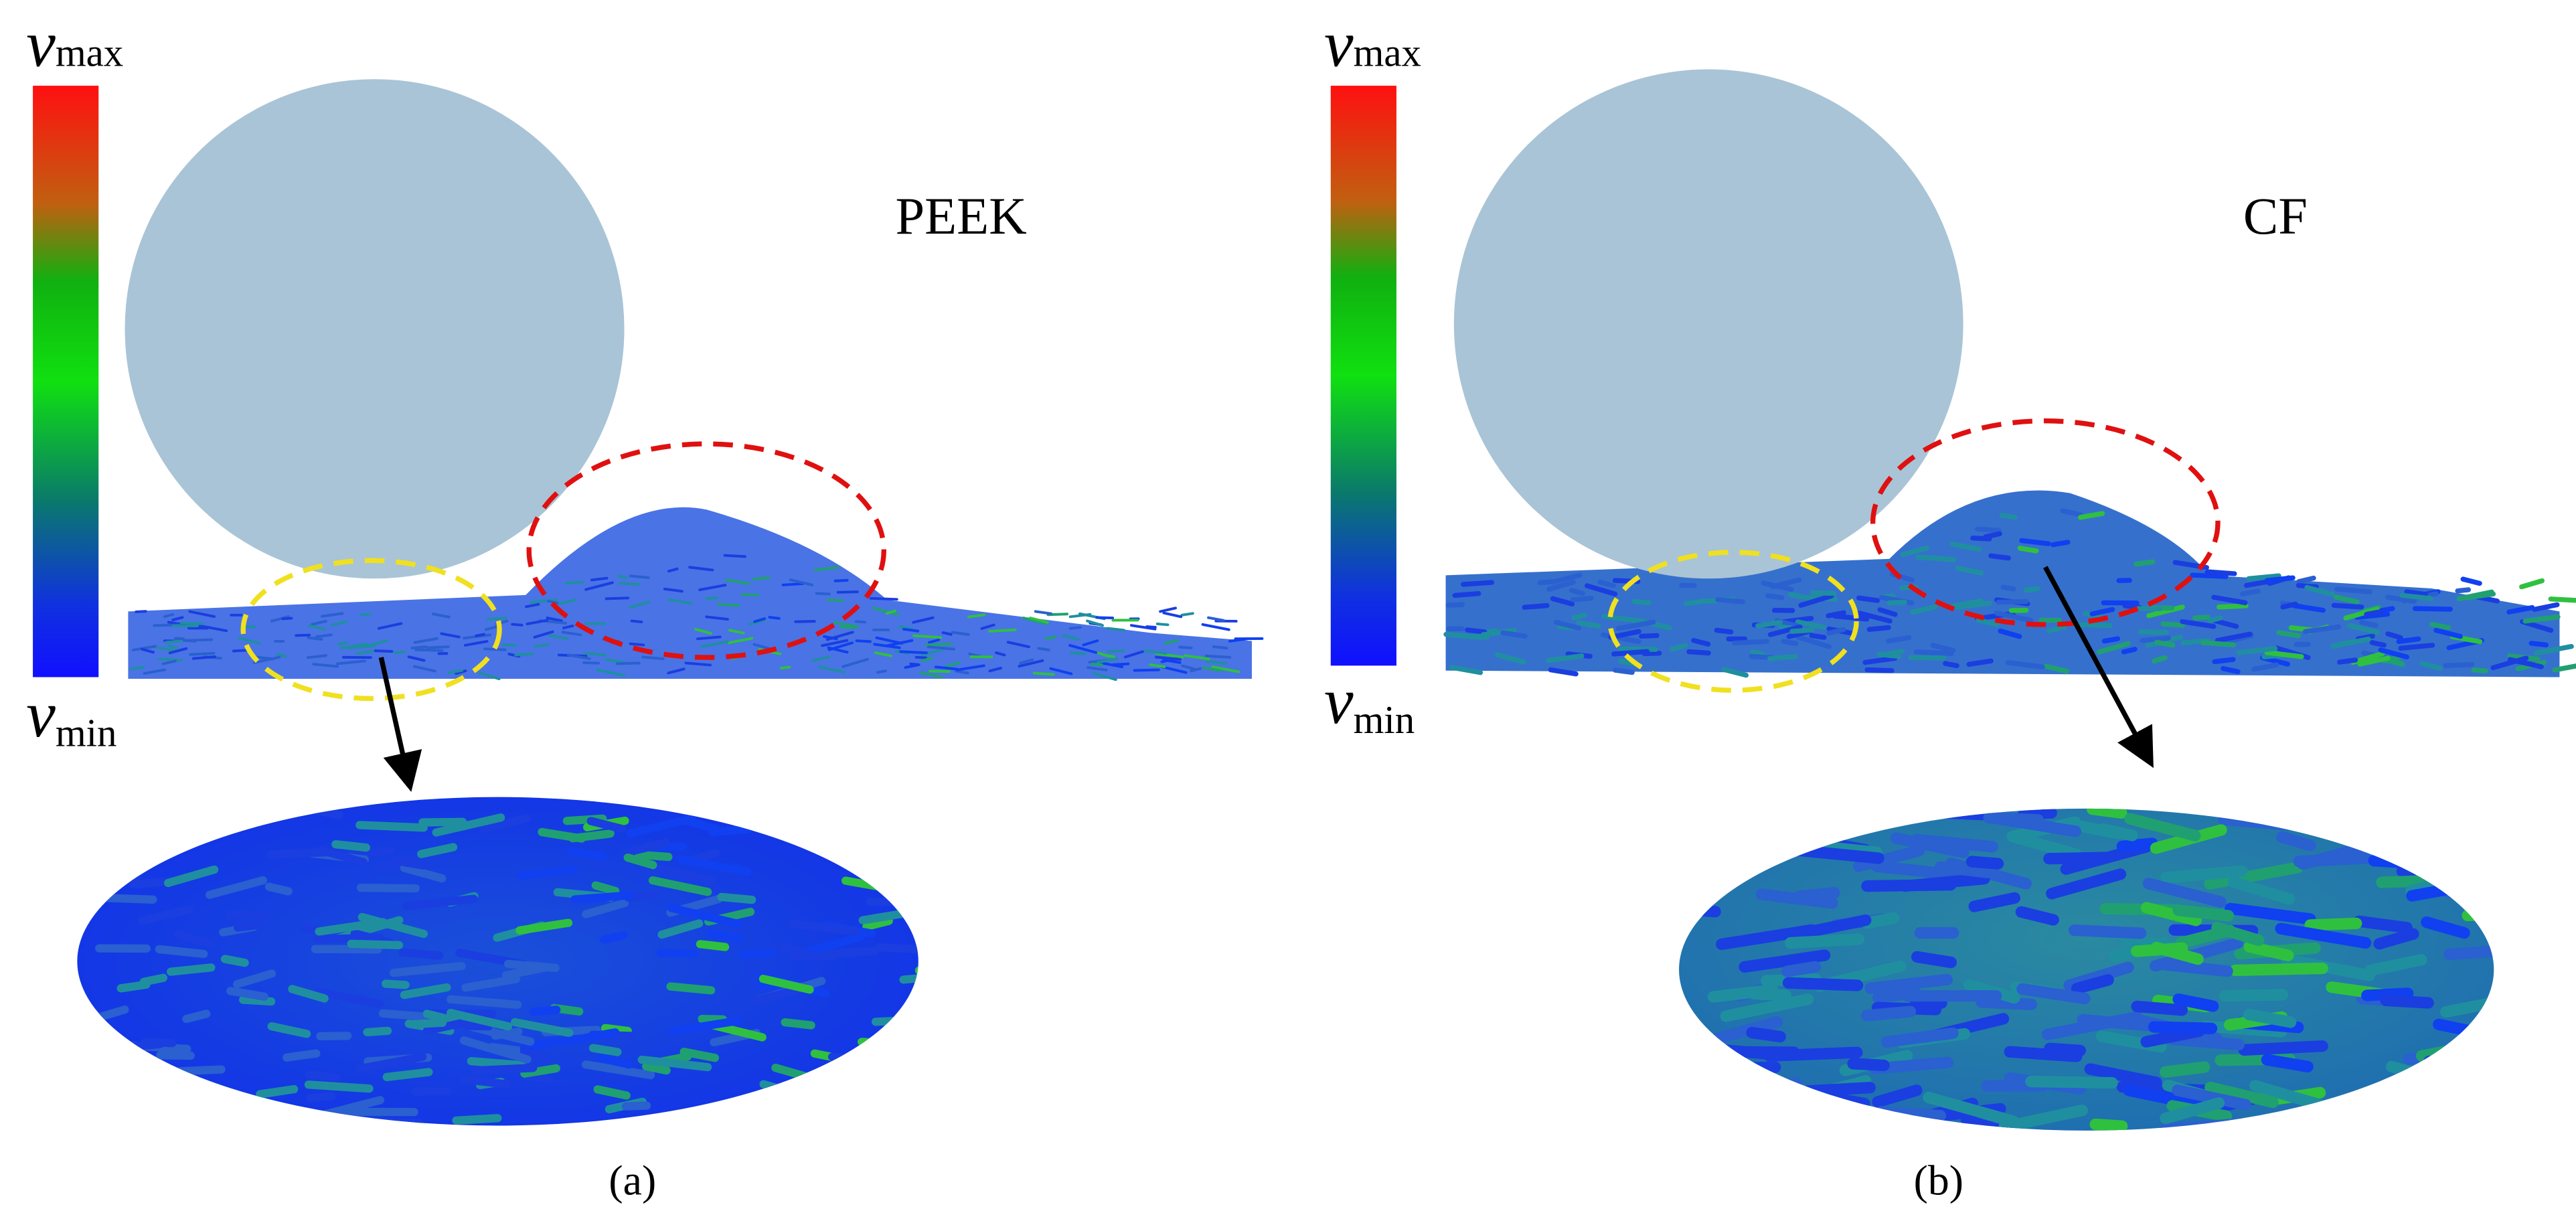 The height and width of the screenshot is (1213, 2576). What do you see at coordinates (1363, 376) in the screenshot?
I see `colorbar` at bounding box center [1363, 376].